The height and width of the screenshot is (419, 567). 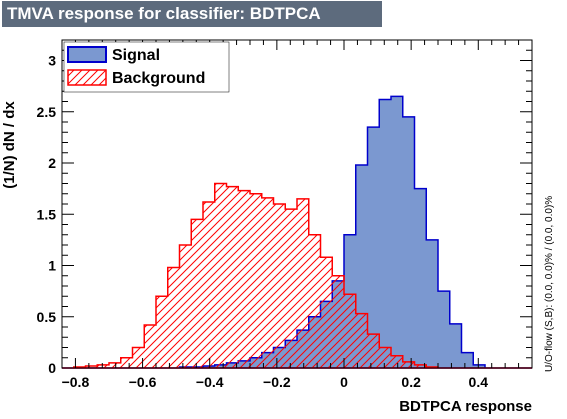 I want to click on legend: Signal Background, so click(x=146, y=67).